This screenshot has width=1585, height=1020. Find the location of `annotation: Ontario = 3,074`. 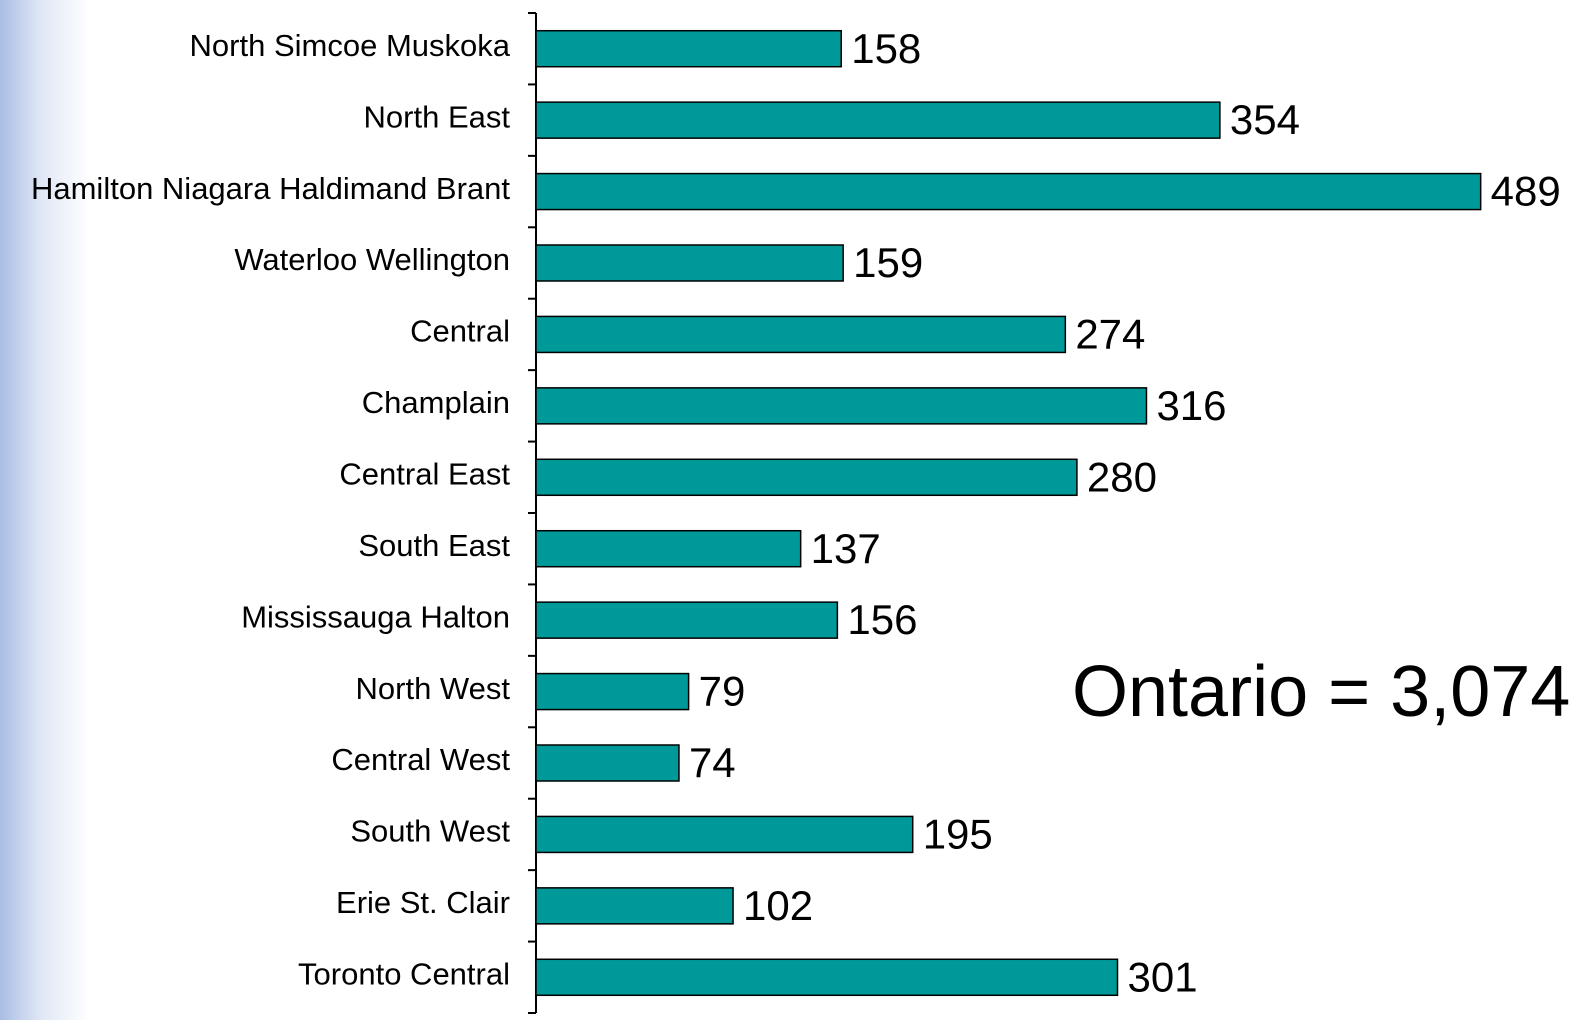

annotation: Ontario = 3,074 is located at coordinates (1321, 692).